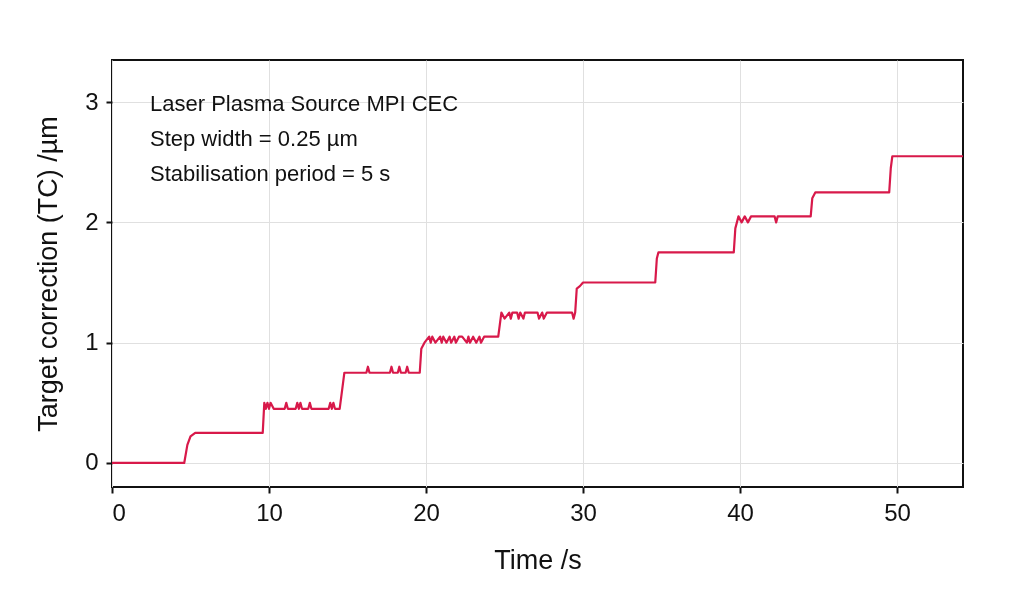 This screenshot has height=589, width=1024. What do you see at coordinates (897, 512) in the screenshot?
I see `x-tick-label: 50` at bounding box center [897, 512].